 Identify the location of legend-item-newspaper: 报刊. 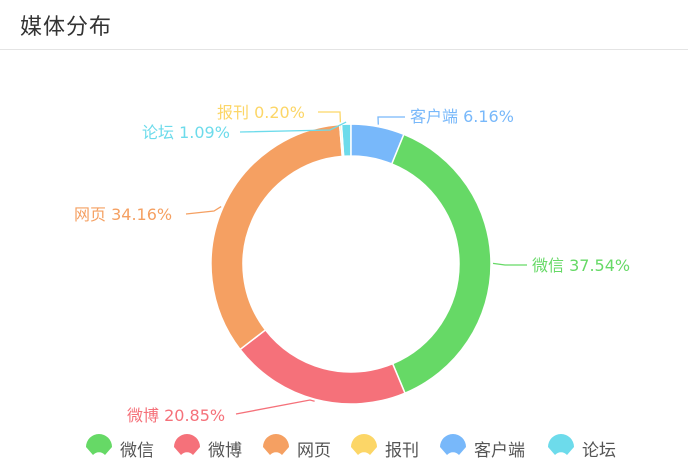
(385, 447).